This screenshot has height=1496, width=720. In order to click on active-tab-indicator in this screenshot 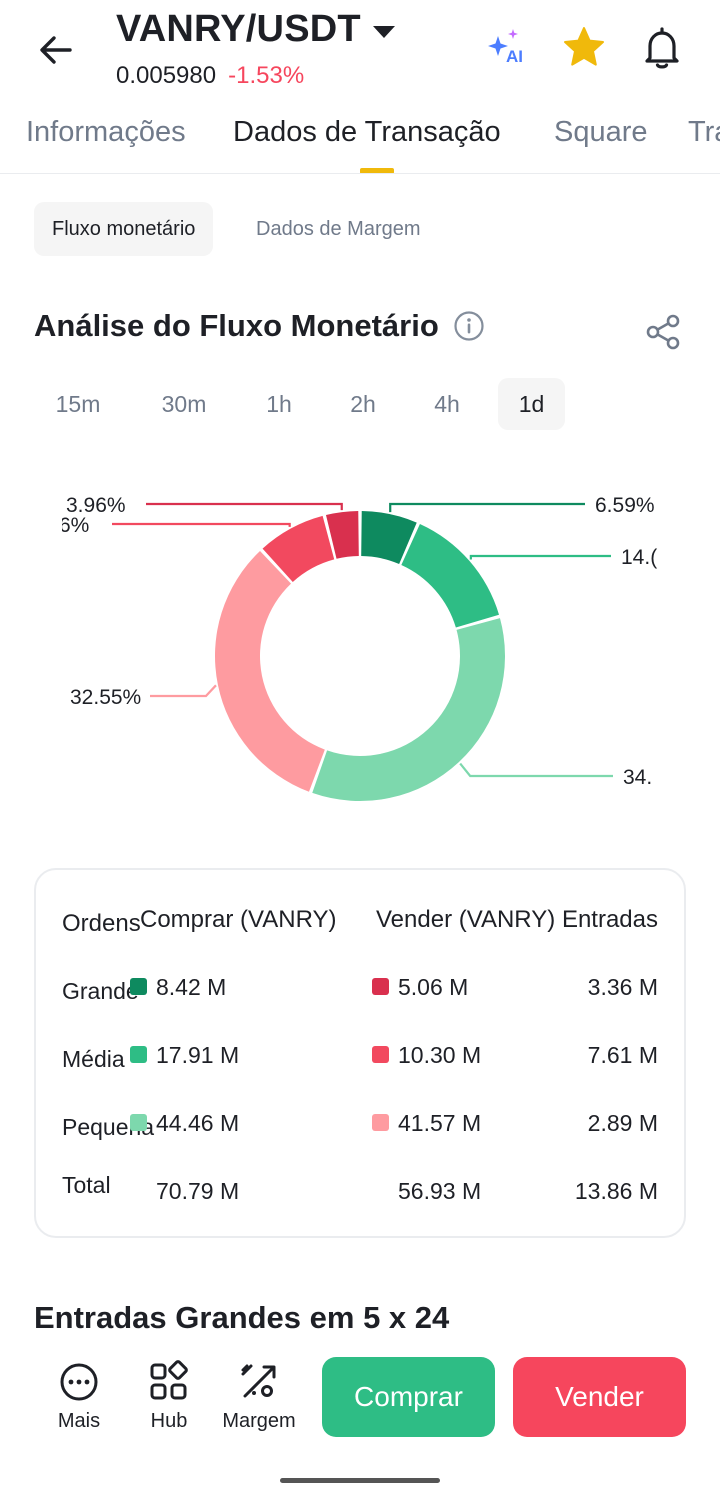, I will do `click(377, 170)`.